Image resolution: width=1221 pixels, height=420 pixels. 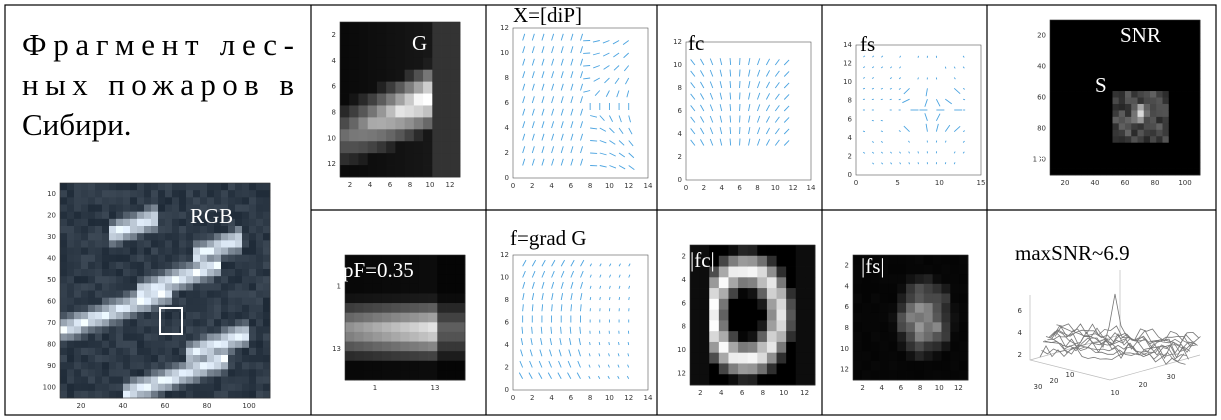 What do you see at coordinates (547, 15) in the screenshot?
I see `panel-label: X=[diP]` at bounding box center [547, 15].